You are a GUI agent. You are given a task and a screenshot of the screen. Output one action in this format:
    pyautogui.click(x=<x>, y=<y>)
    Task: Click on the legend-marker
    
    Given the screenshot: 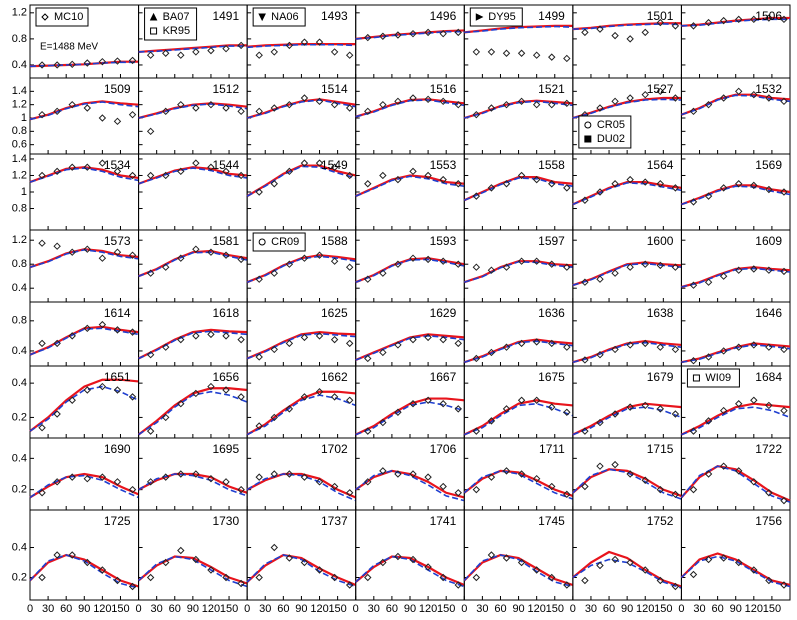 What is the action you would take?
    pyautogui.click(x=262, y=242)
    